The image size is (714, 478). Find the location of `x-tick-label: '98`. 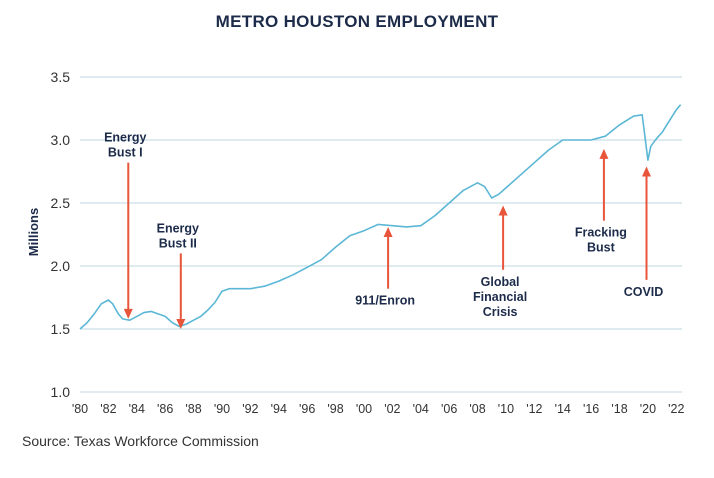

x-tick-label: '98 is located at coordinates (335, 409).